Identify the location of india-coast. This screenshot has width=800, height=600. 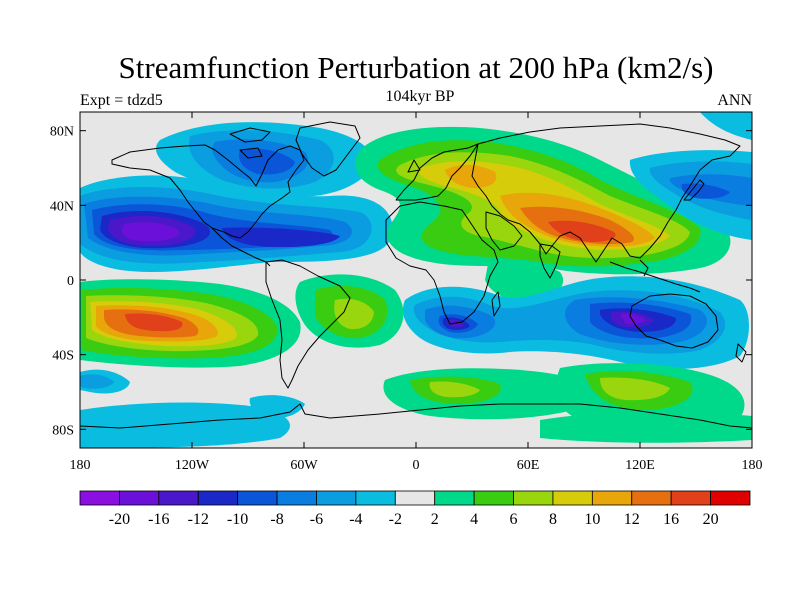
(550, 261).